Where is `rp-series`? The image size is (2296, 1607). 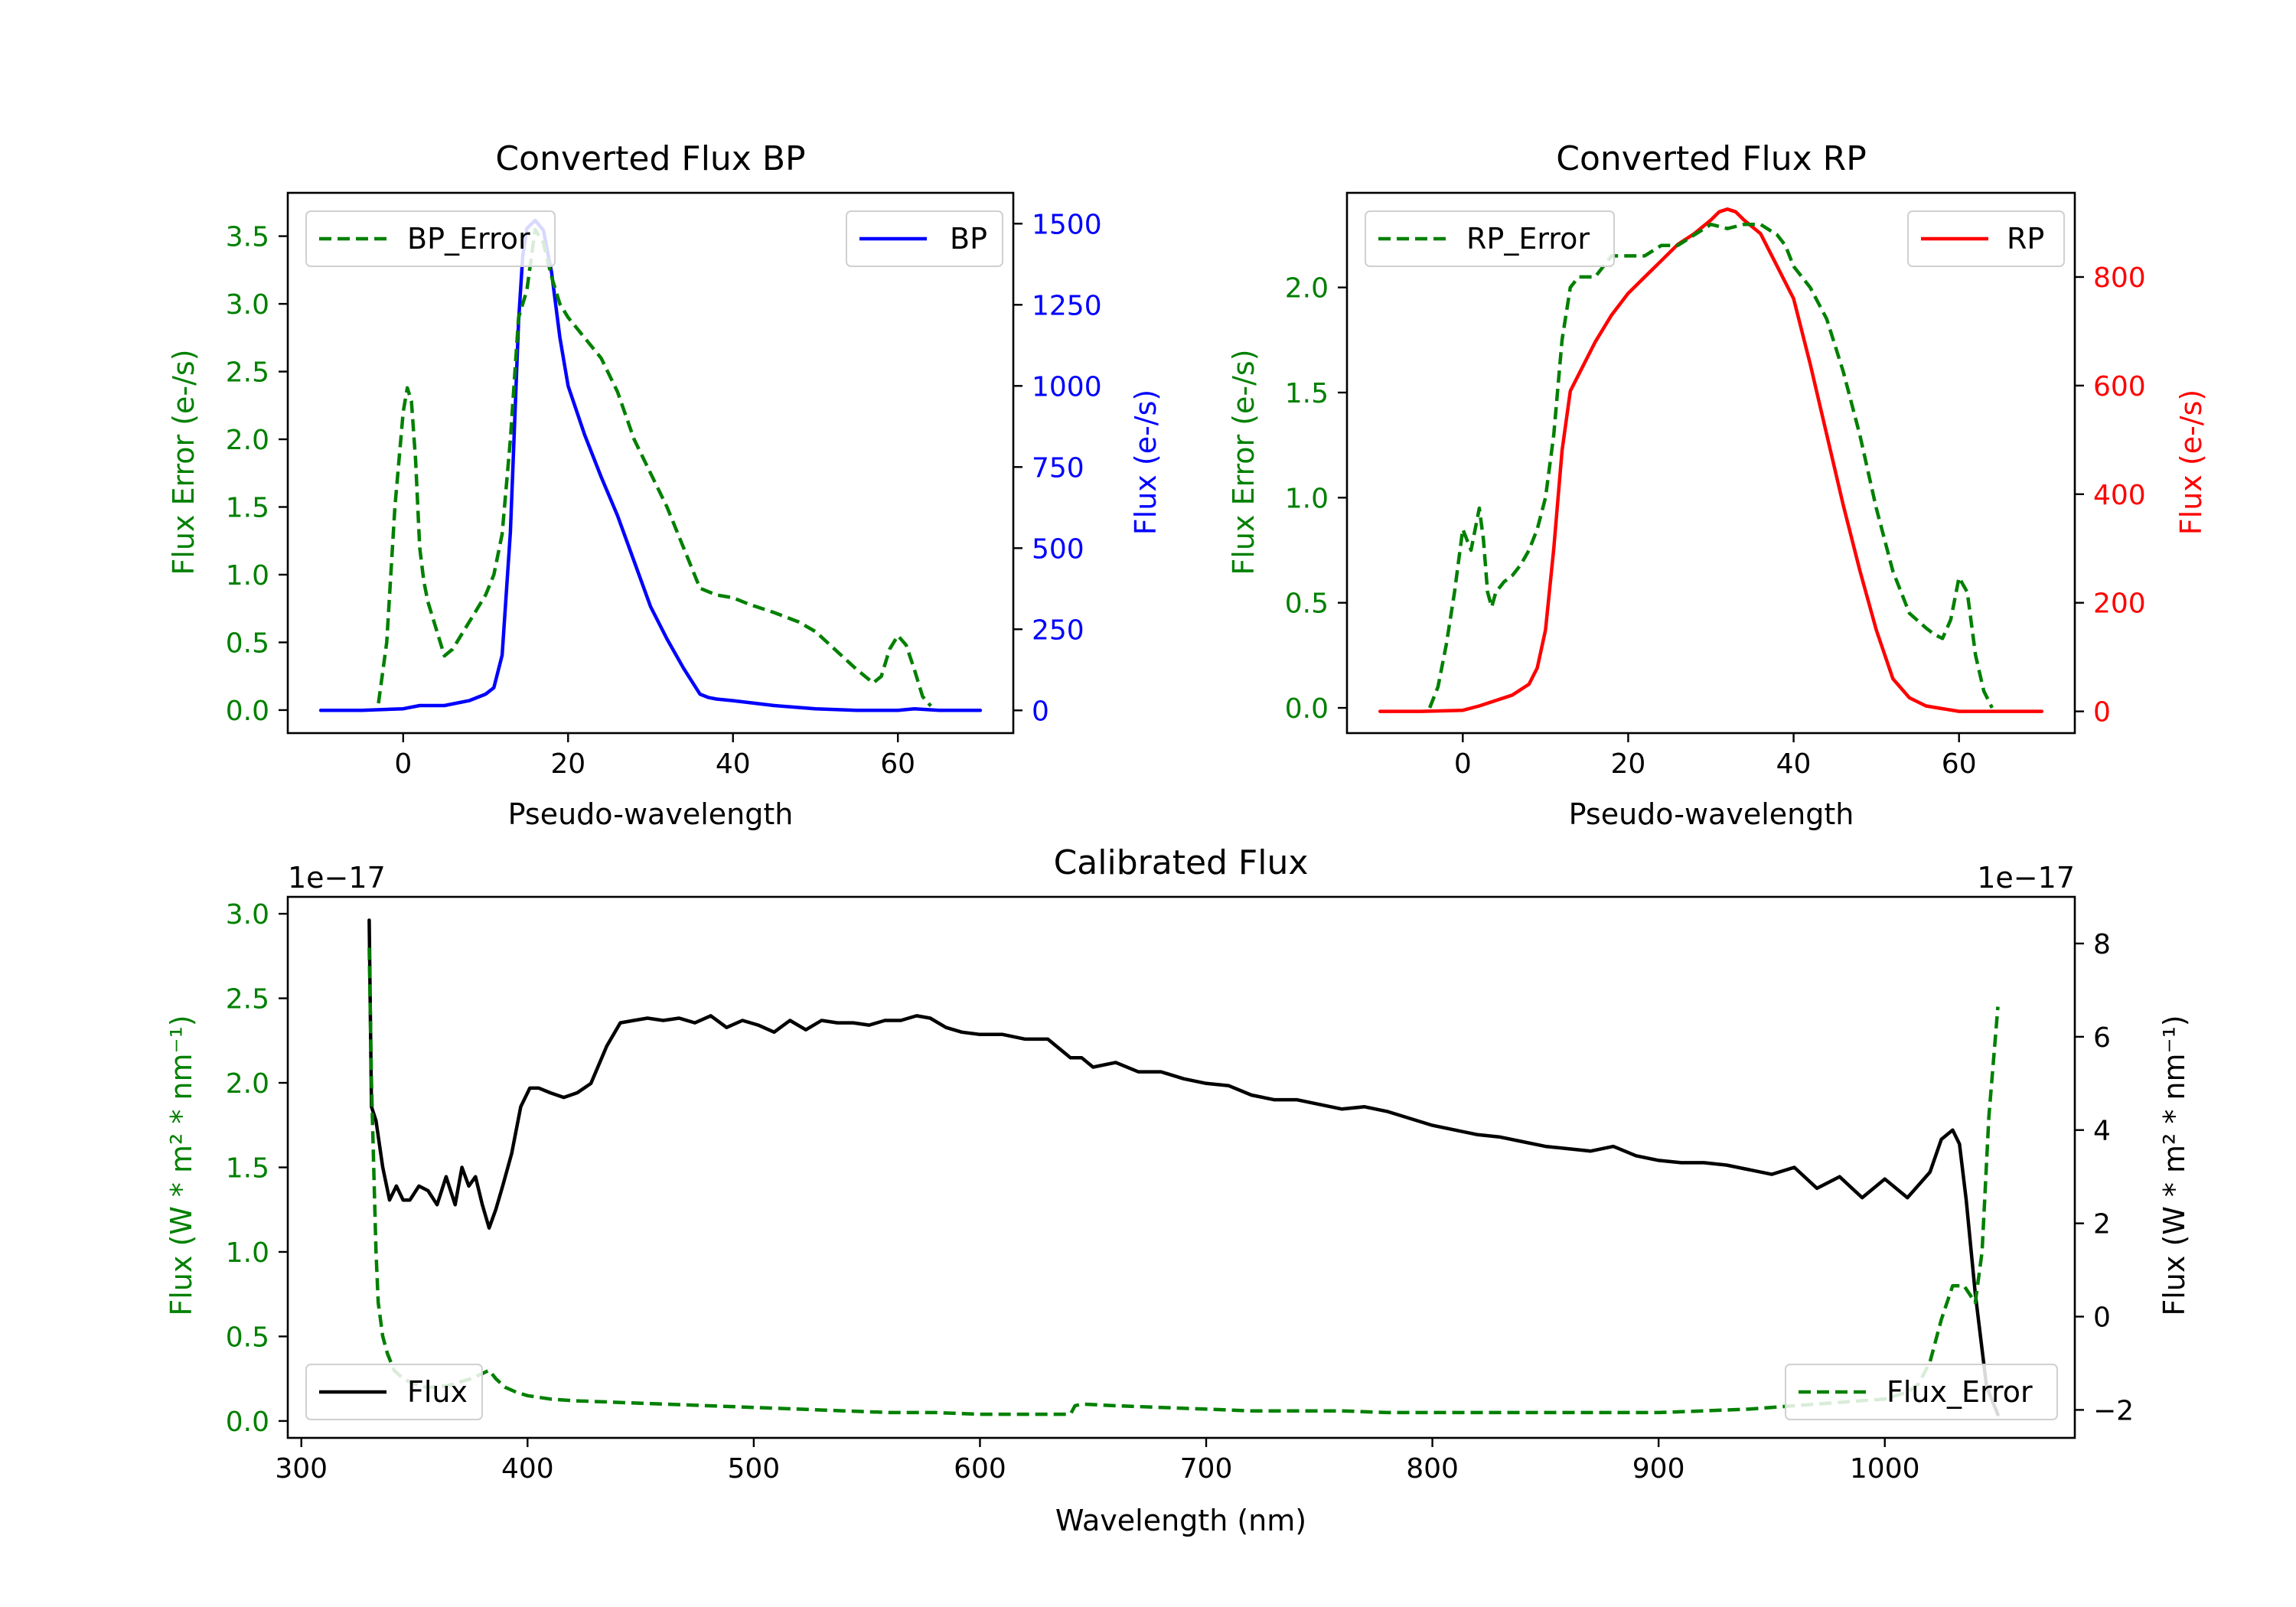
rp-series is located at coordinates (1711, 460).